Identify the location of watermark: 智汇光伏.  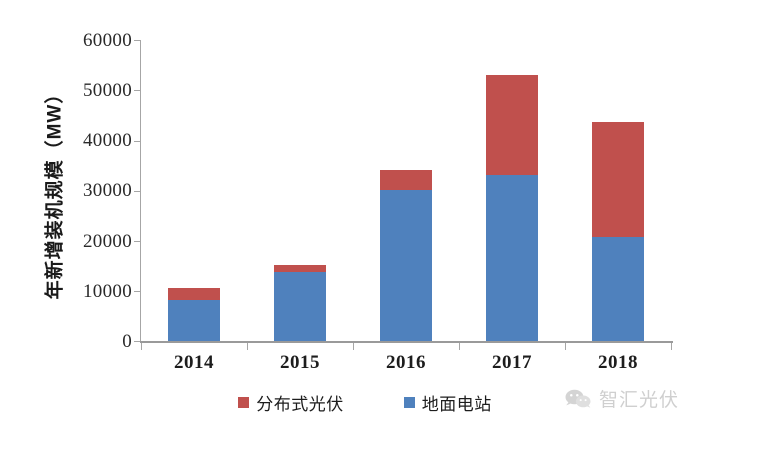
(622, 398).